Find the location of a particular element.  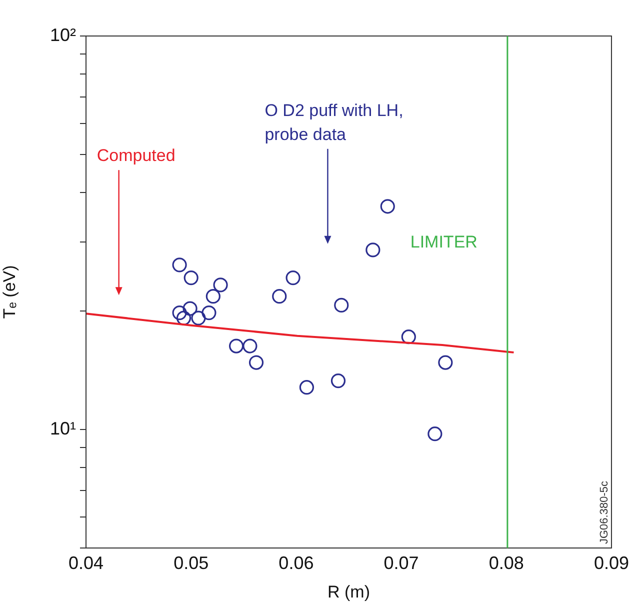

x-tick-label: 0.08 is located at coordinates (506, 562).